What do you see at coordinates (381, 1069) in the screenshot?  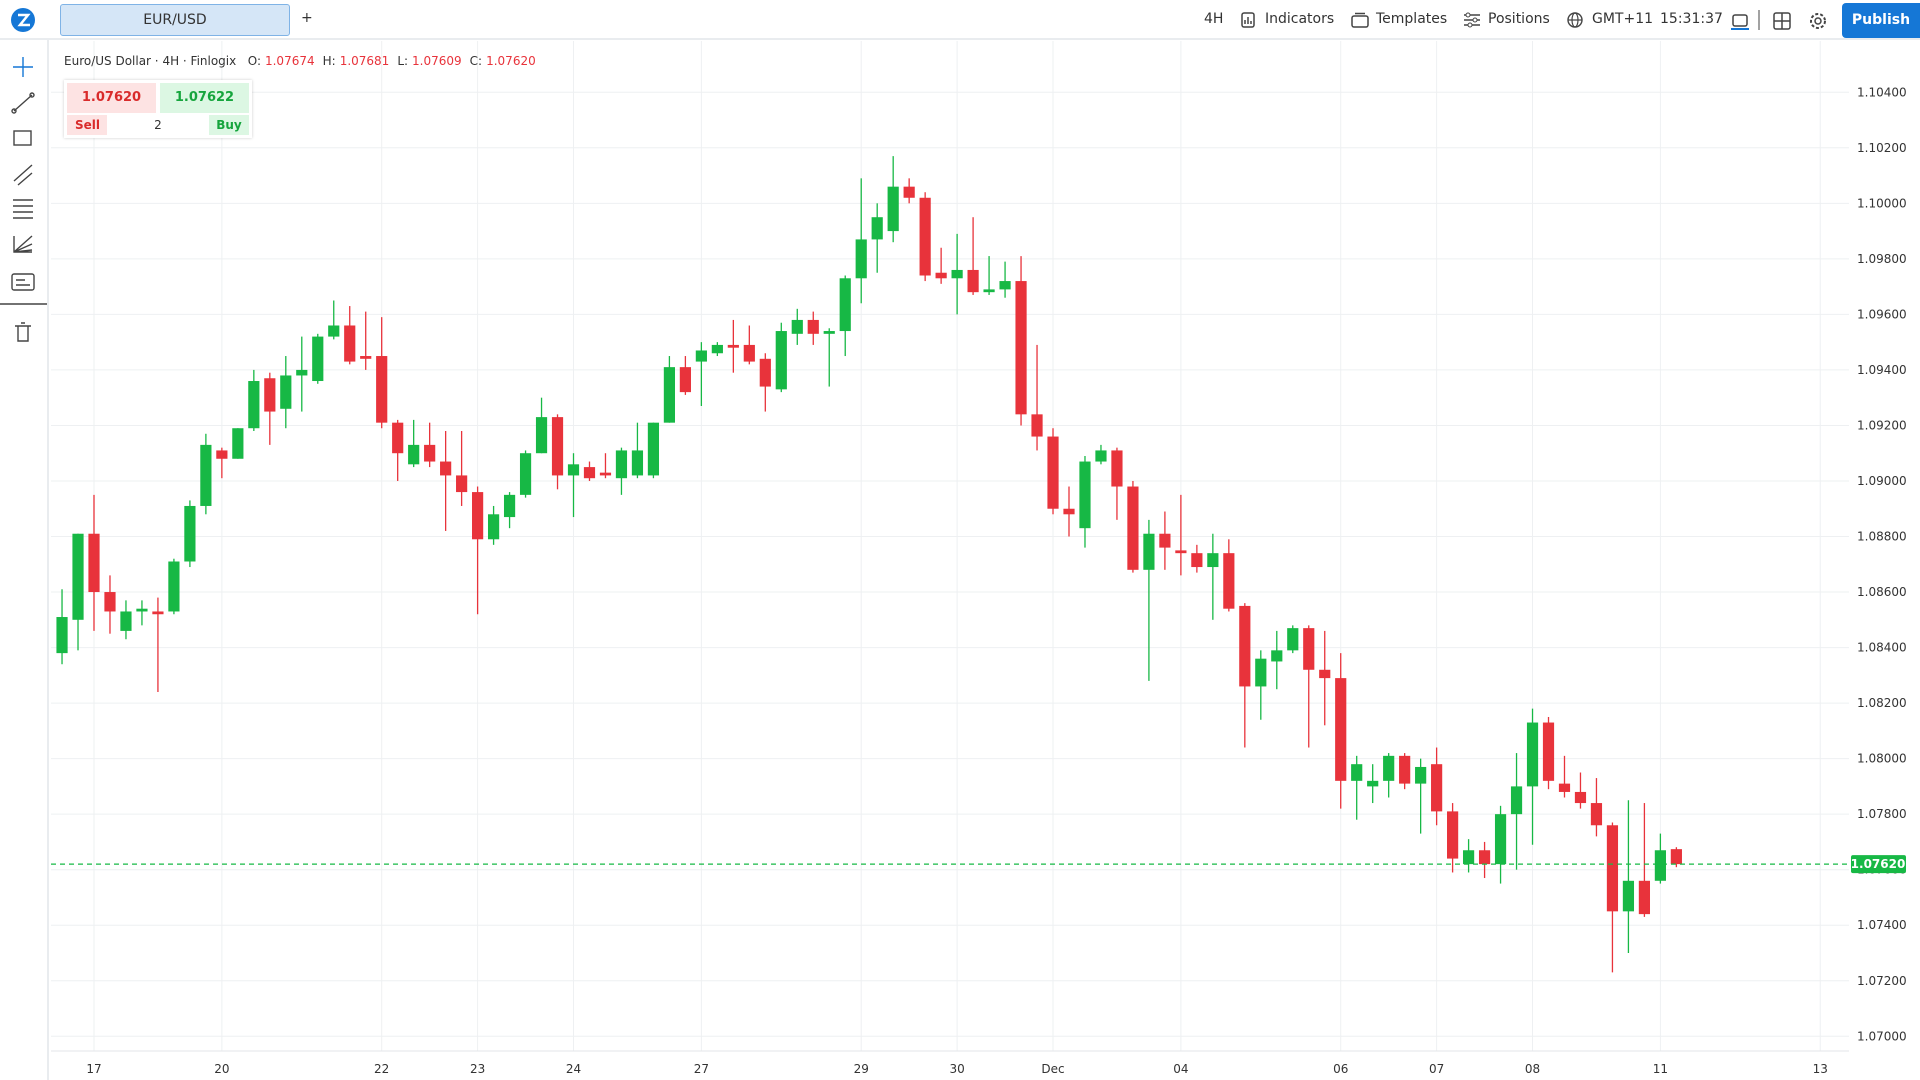 I see `x-tick-label: 22` at bounding box center [381, 1069].